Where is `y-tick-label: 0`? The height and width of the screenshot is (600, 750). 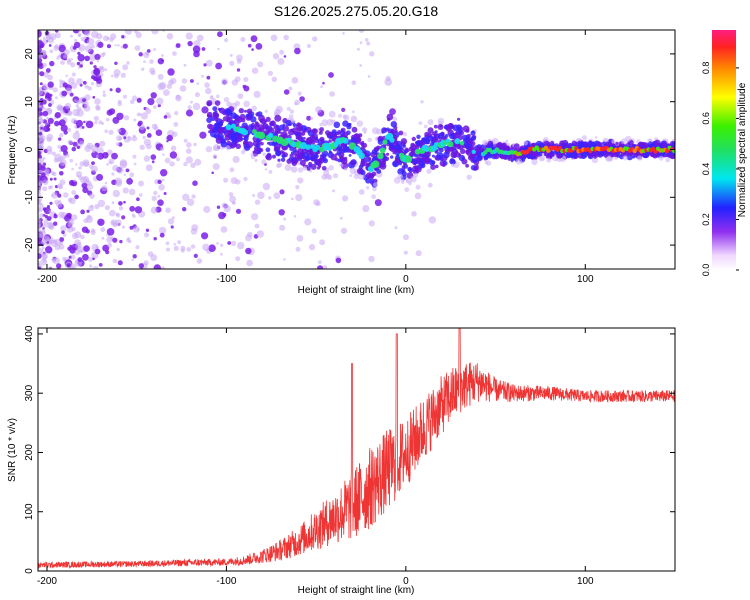 y-tick-label: 0 is located at coordinates (29, 149).